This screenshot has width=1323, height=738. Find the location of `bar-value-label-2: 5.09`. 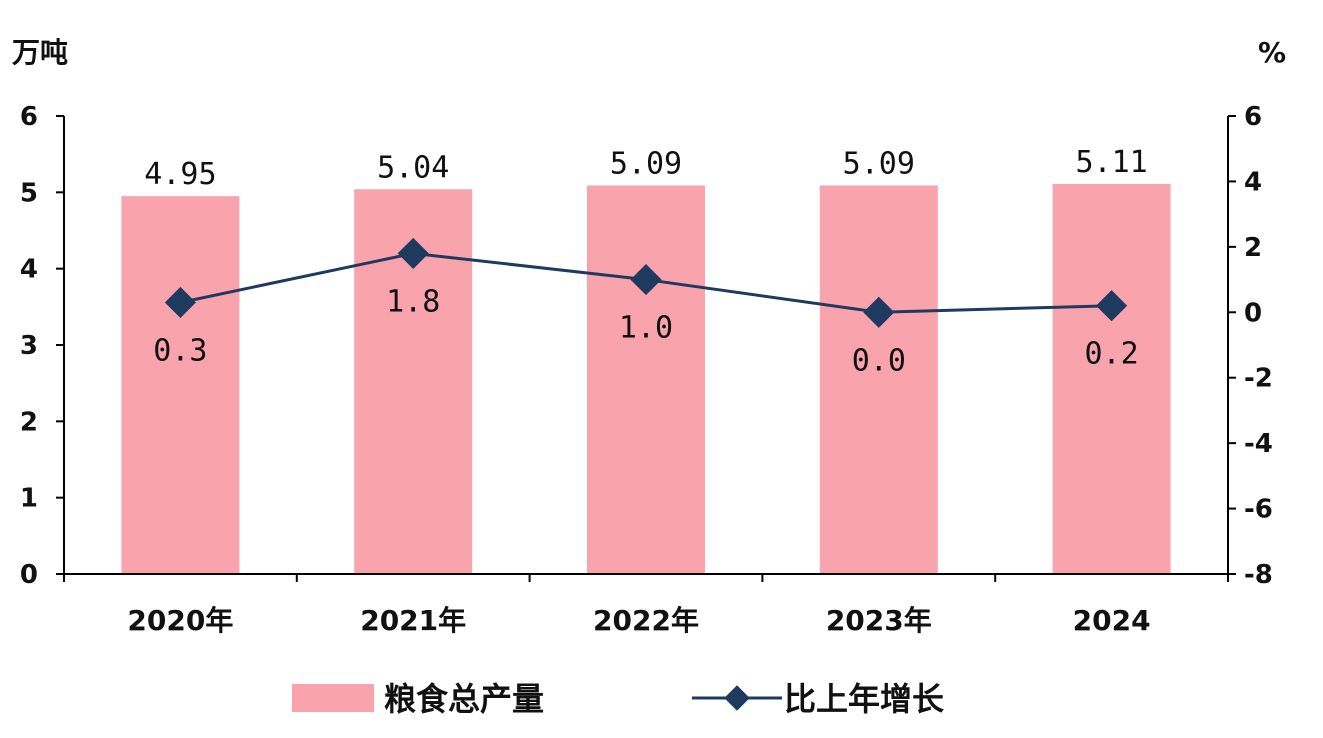

bar-value-label-2: 5.09 is located at coordinates (646, 163).